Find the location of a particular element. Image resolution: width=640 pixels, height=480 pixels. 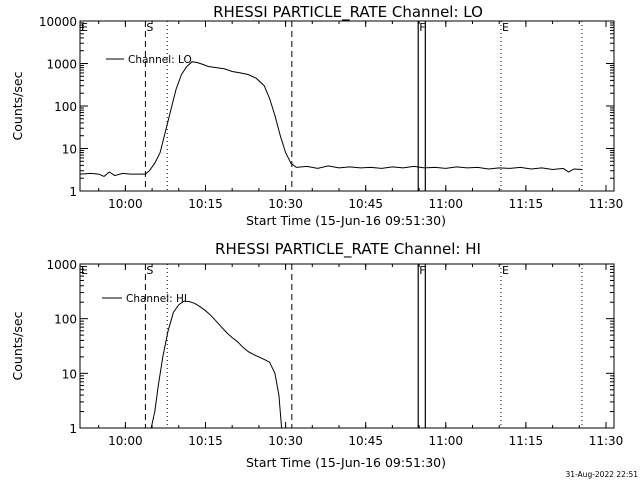

timestamp: 31-Aug-2022 22:51 is located at coordinates (601, 474).